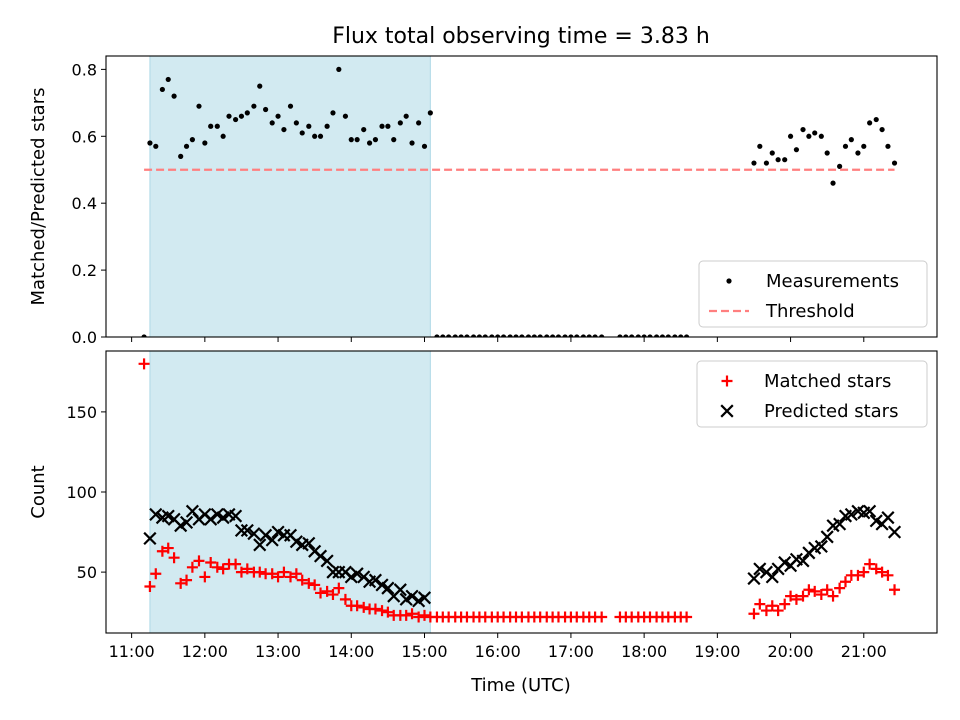 This screenshot has width=960, height=720. I want to click on y-tick-label: 100, so click(81, 492).